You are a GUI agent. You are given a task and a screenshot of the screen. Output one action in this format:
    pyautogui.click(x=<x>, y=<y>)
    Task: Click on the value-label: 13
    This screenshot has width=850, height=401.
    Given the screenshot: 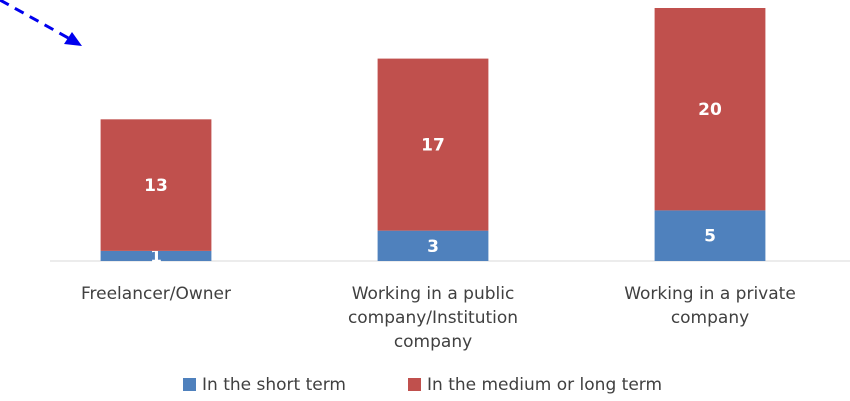 What is the action you would take?
    pyautogui.click(x=156, y=186)
    